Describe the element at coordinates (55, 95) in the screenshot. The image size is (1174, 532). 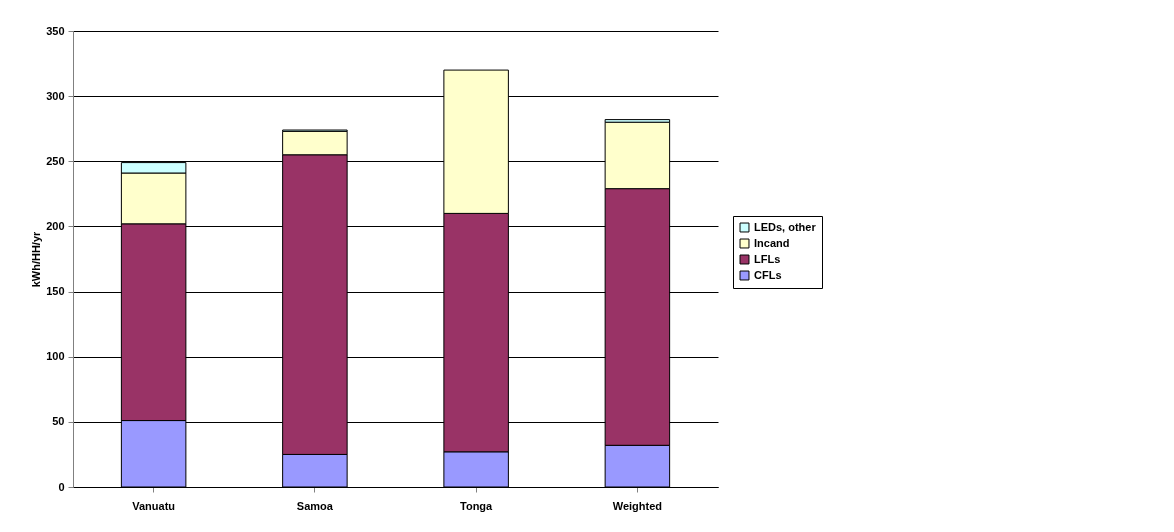
I see `y-tick-label: 300` at that location.